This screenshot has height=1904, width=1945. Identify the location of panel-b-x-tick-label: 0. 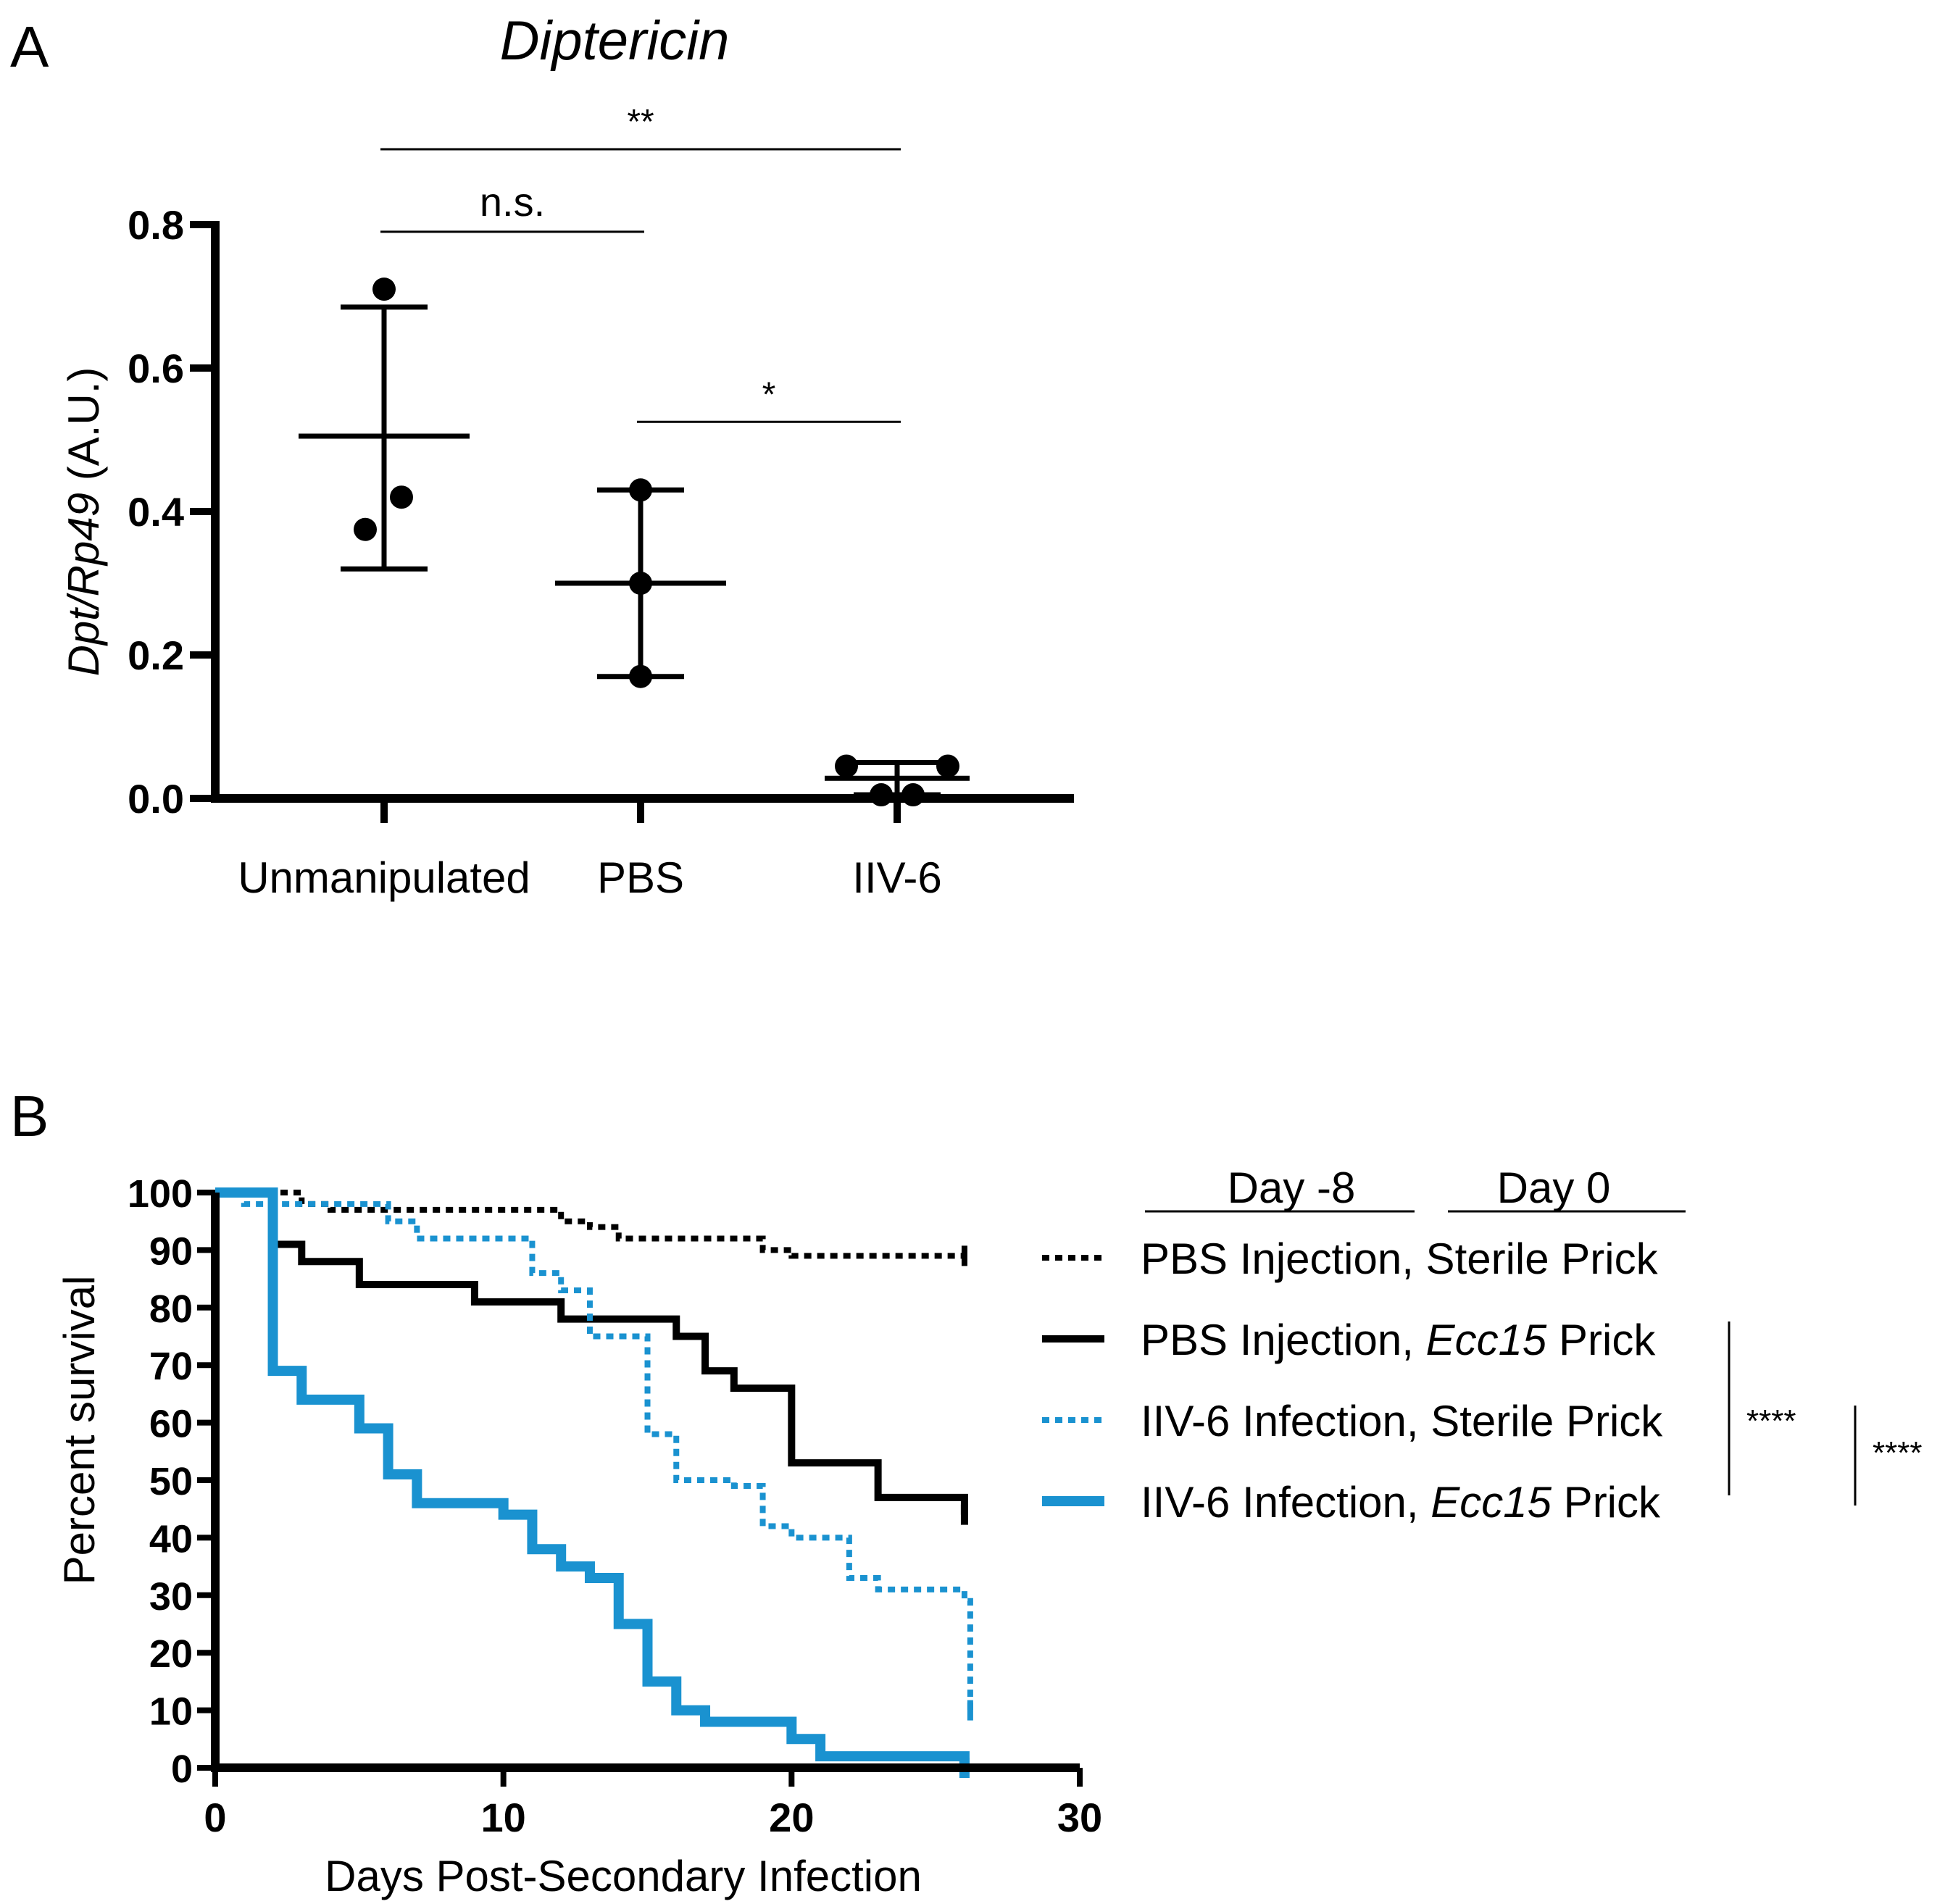
(215, 1817).